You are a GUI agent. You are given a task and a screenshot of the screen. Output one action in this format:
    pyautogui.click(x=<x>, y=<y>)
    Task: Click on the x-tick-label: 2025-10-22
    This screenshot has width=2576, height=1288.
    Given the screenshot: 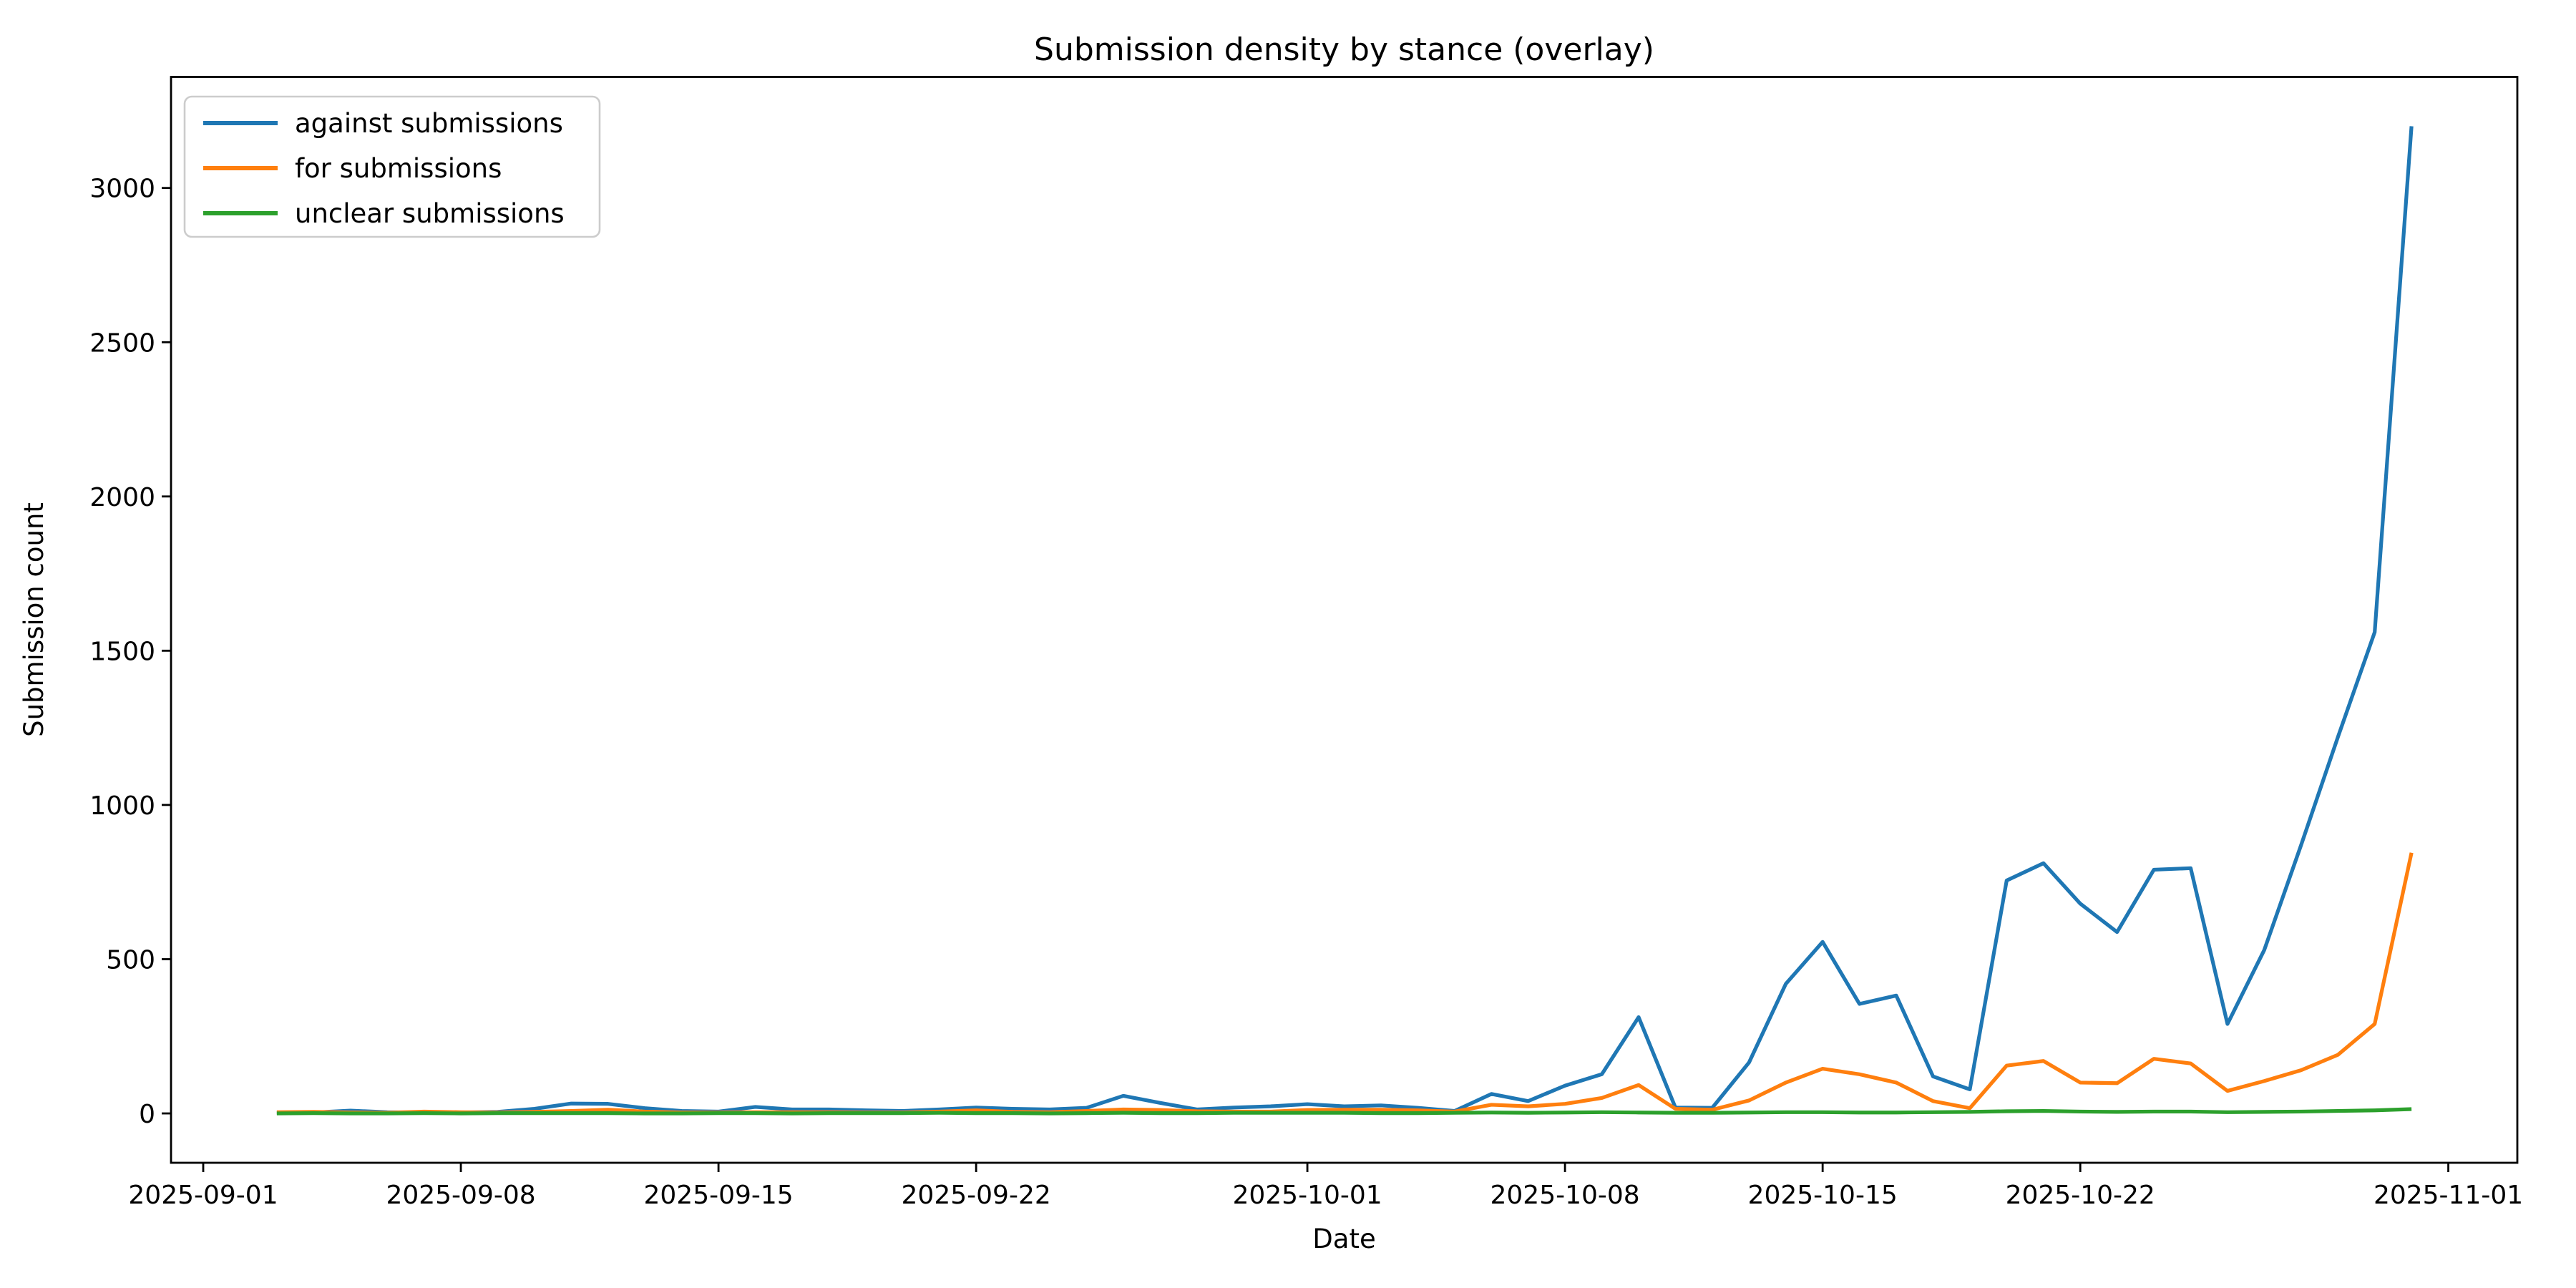 What is the action you would take?
    pyautogui.click(x=2080, y=1195)
    